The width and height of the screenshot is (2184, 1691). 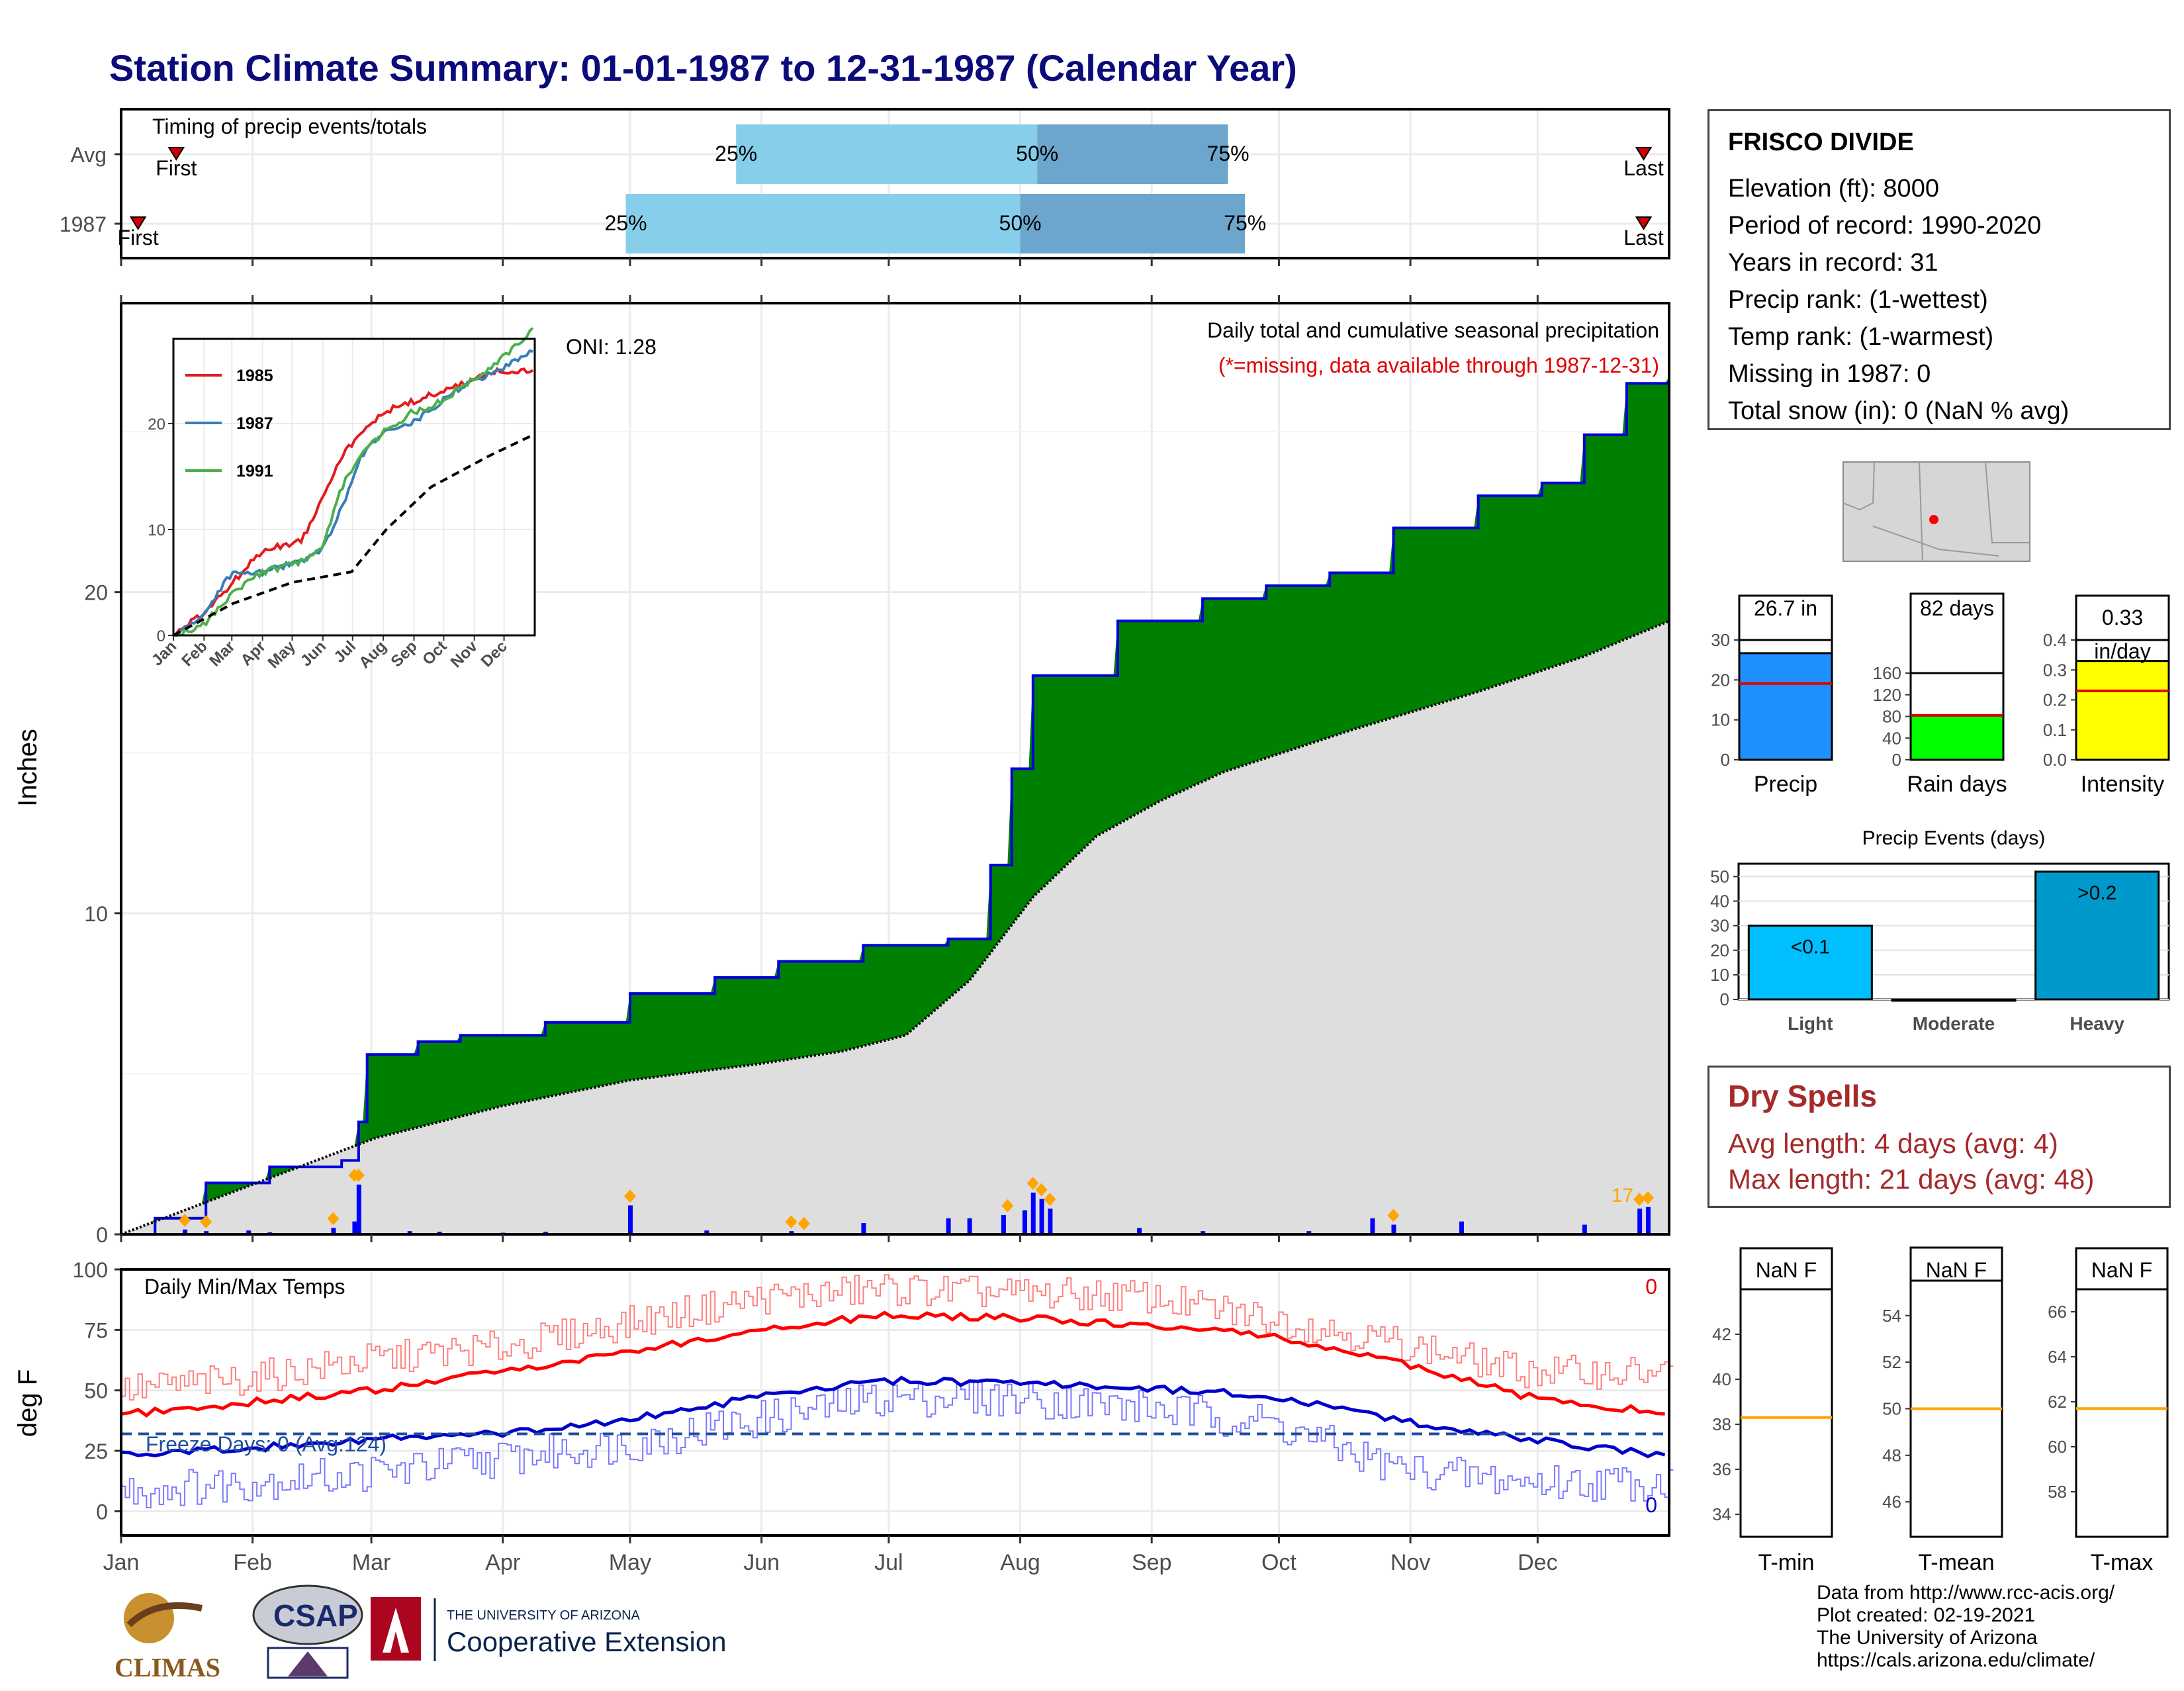 What do you see at coordinates (587, 1641) in the screenshot?
I see `ua-big-text: Cooperative Extension` at bounding box center [587, 1641].